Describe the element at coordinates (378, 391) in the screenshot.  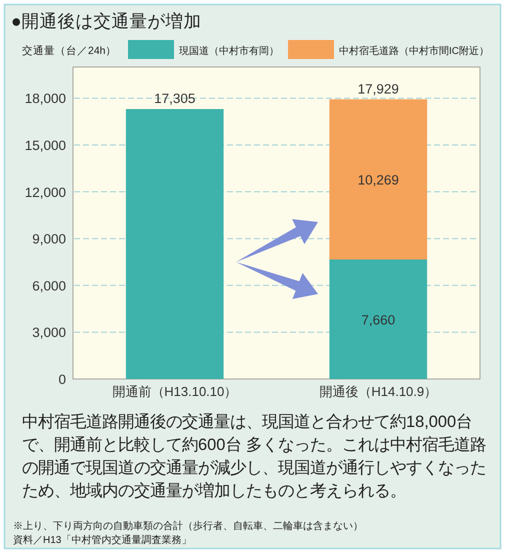
I see `x-tick-label: 開通後（H14.10.9）` at that location.